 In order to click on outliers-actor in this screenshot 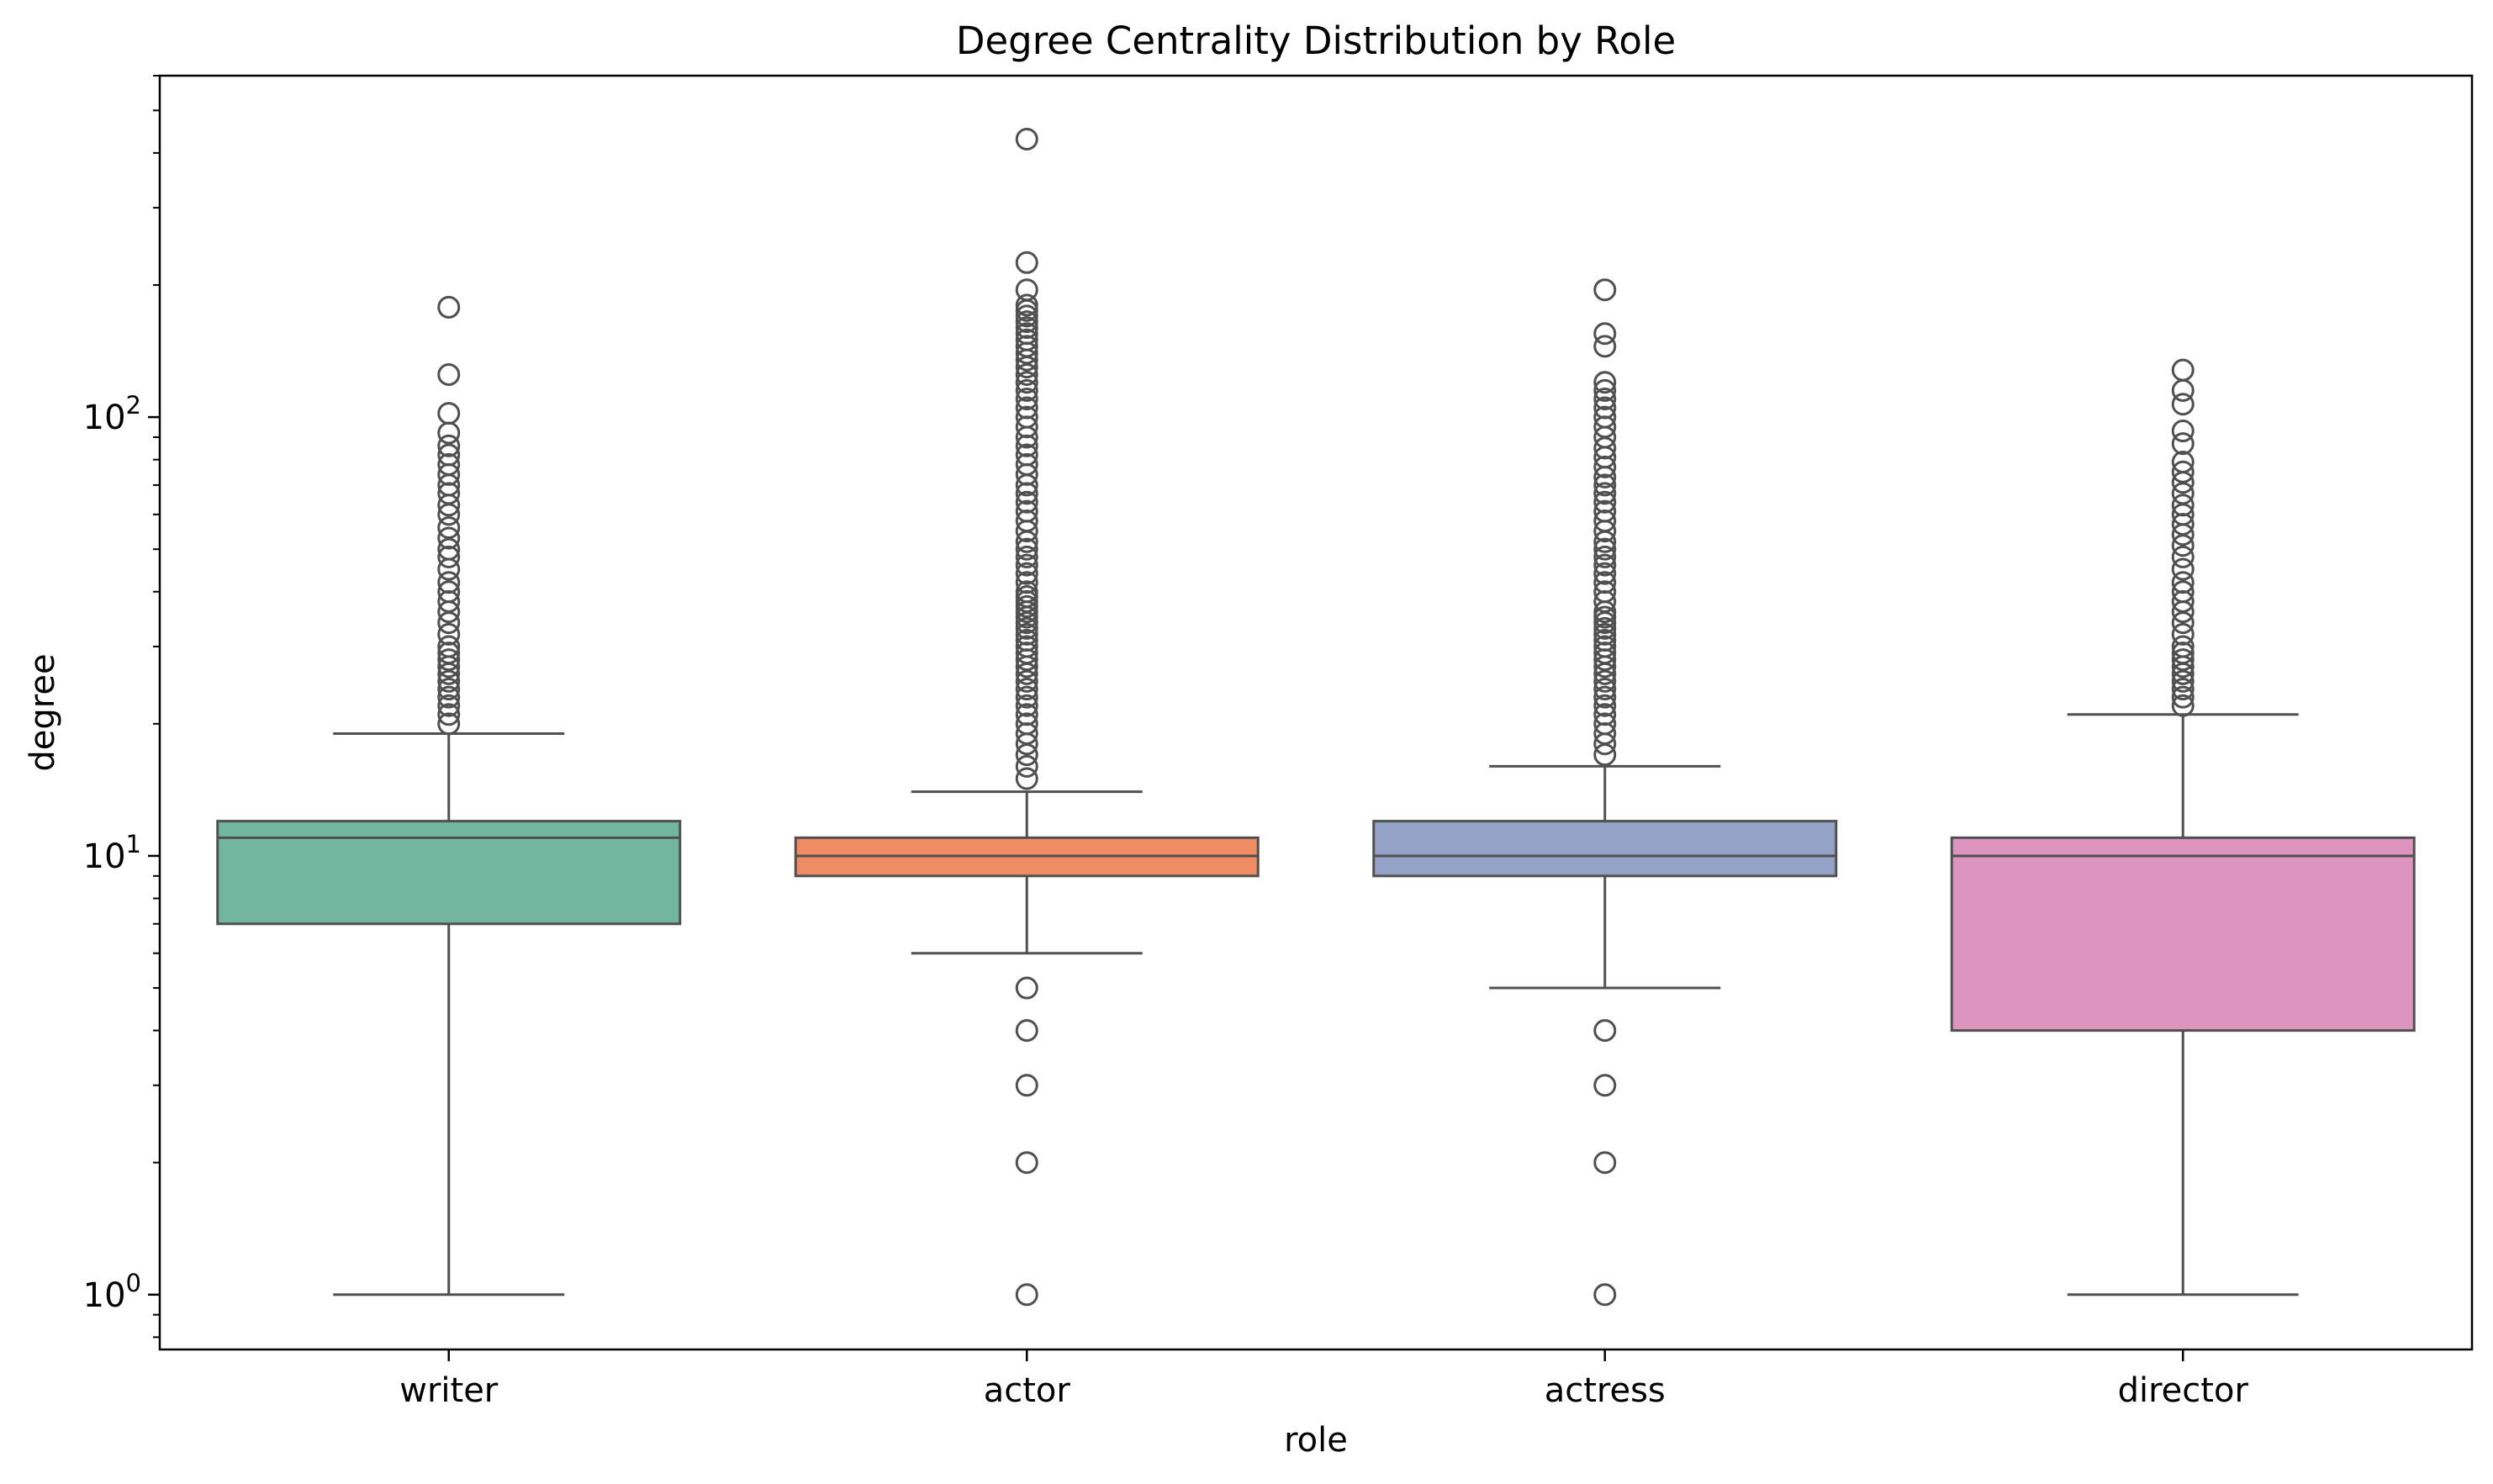, I will do `click(1026, 717)`.